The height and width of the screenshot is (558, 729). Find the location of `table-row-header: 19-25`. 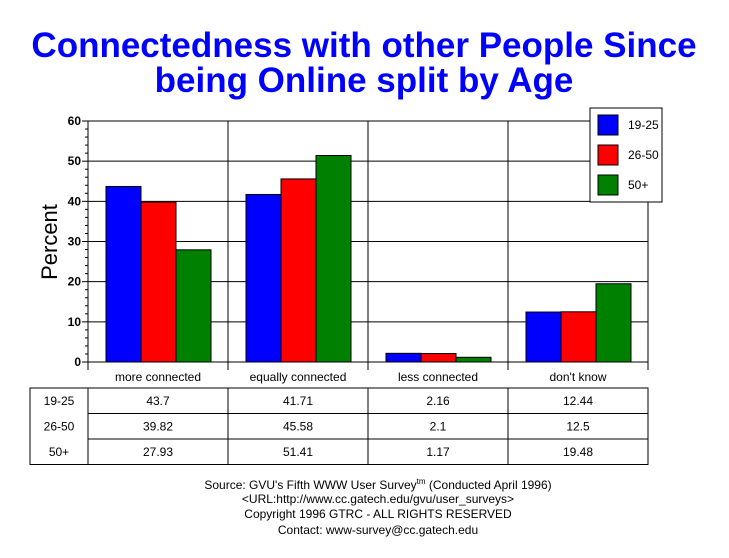

table-row-header: 19-25 is located at coordinates (59, 401).